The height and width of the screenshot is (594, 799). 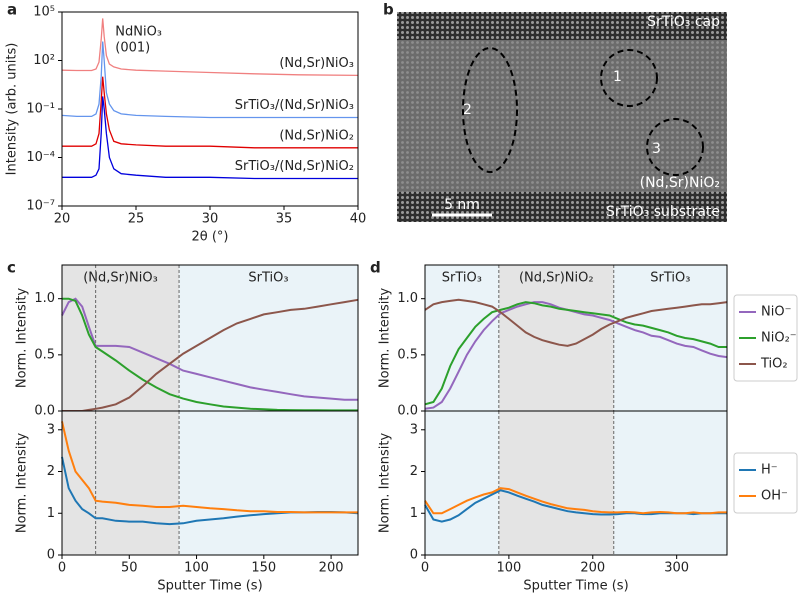 I want to click on series-label: SrTiO₃/(Nd,Sr)NiO₂, so click(x=294, y=166).